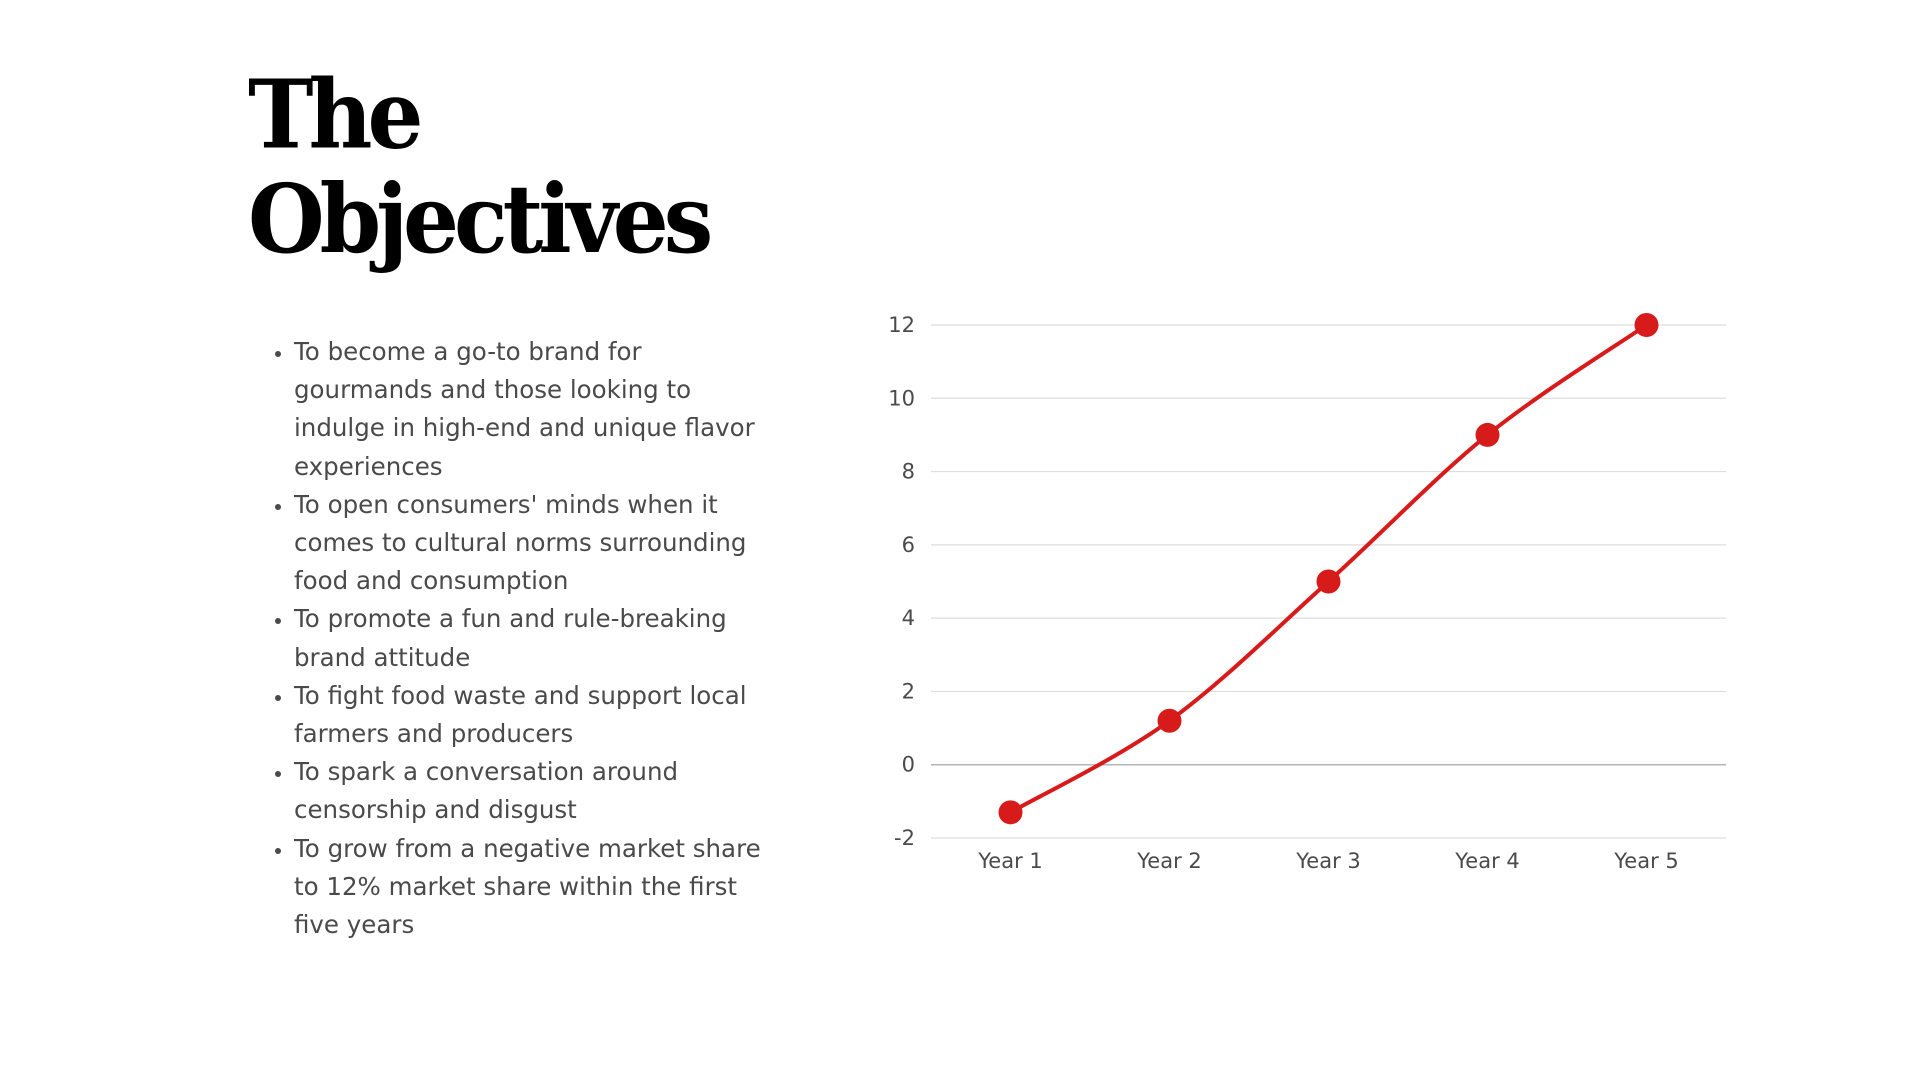 The height and width of the screenshot is (1080, 1920). What do you see at coordinates (908, 545) in the screenshot?
I see `y-tick-label: 6` at bounding box center [908, 545].